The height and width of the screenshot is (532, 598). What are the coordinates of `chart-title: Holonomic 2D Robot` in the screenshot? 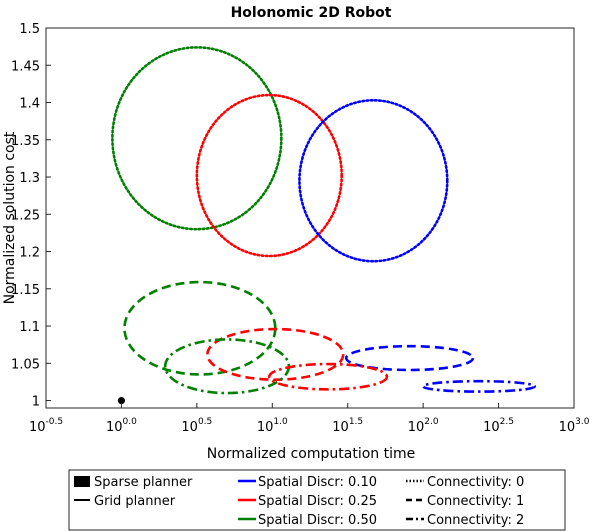 It's located at (311, 13).